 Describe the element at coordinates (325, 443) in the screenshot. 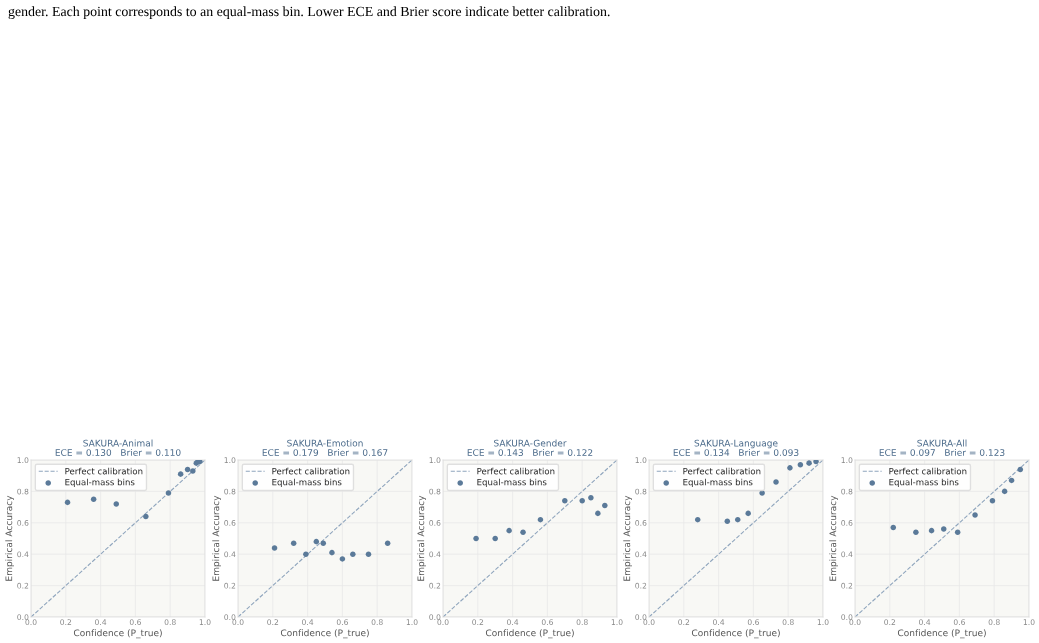

I see `chart-title: SAKURA-Emotion` at that location.